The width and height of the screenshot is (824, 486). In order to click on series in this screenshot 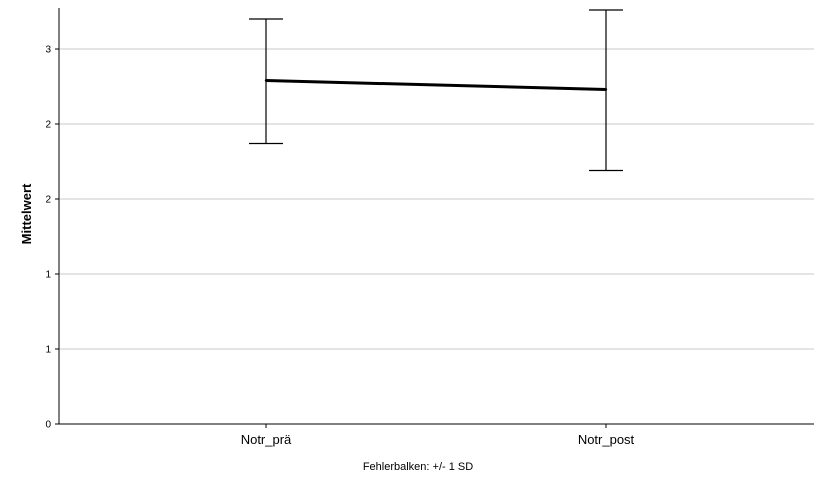, I will do `click(436, 85)`.